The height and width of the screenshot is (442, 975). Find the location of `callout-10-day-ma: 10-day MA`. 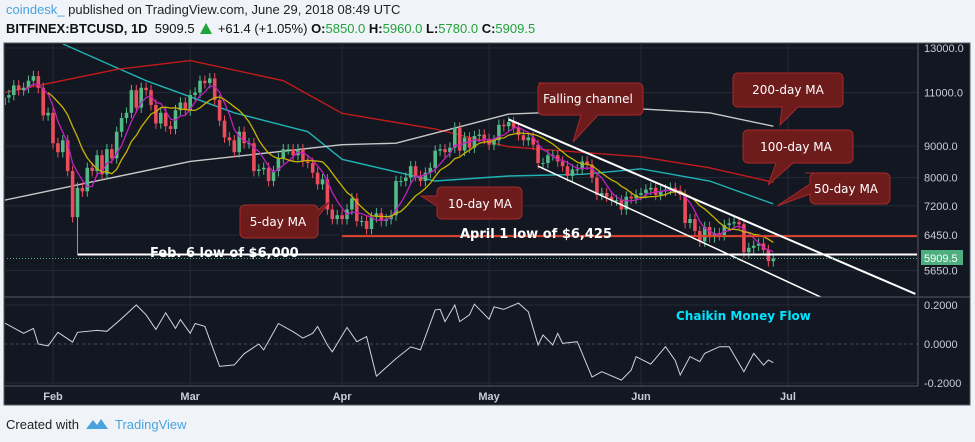

callout-10-day-ma: 10-day MA is located at coordinates (471, 203).